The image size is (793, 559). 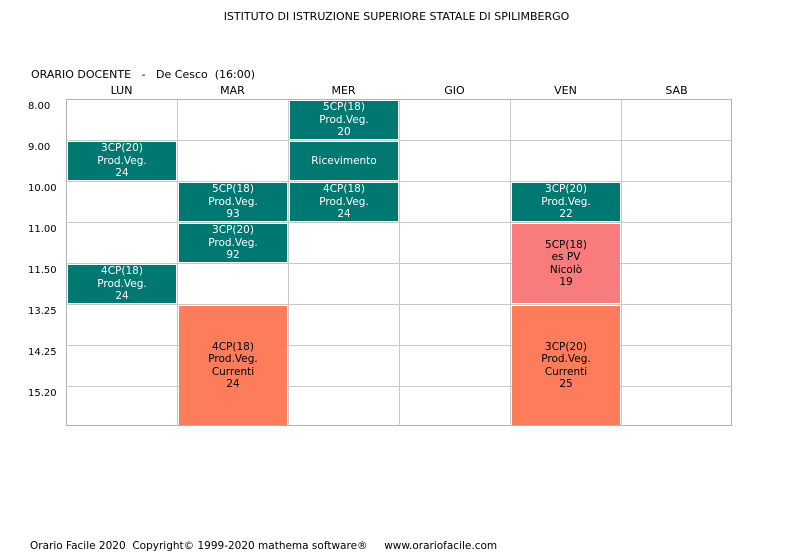 I want to click on lesson-class: Ricevimento, so click(x=344, y=160).